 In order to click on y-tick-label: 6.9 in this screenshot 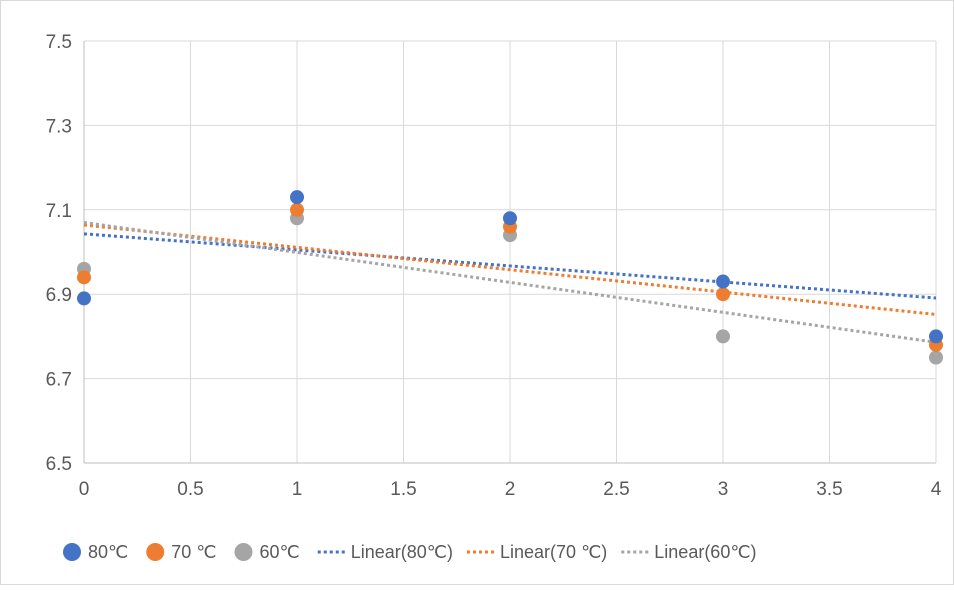, I will do `click(59, 295)`.